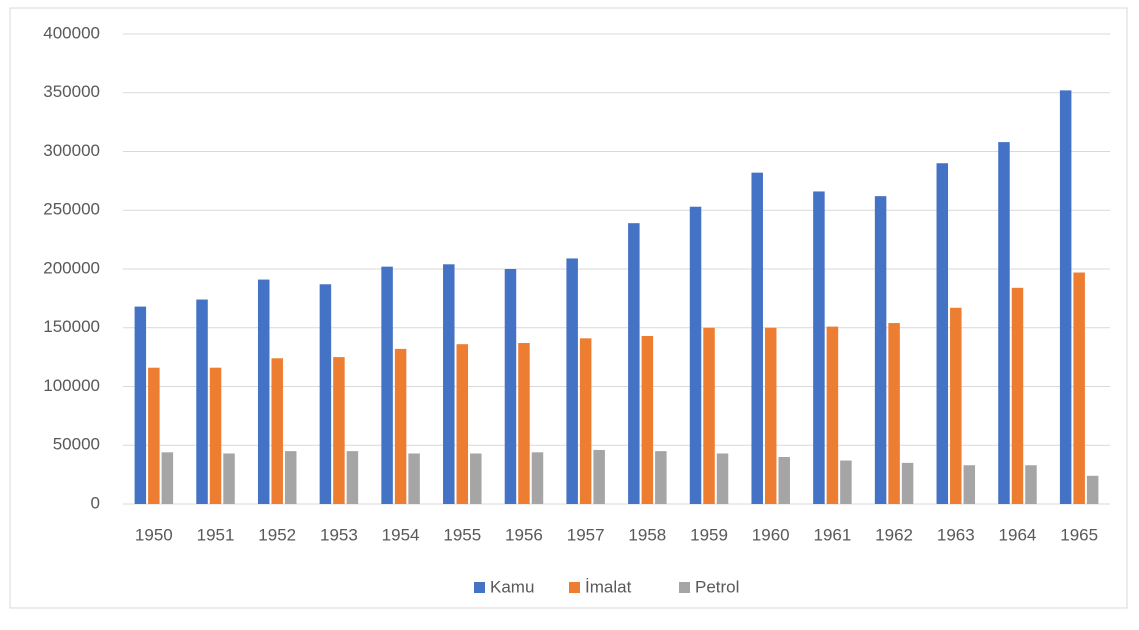  Describe the element at coordinates (71, 150) in the screenshot. I see `y-tick-label: 300000` at that location.